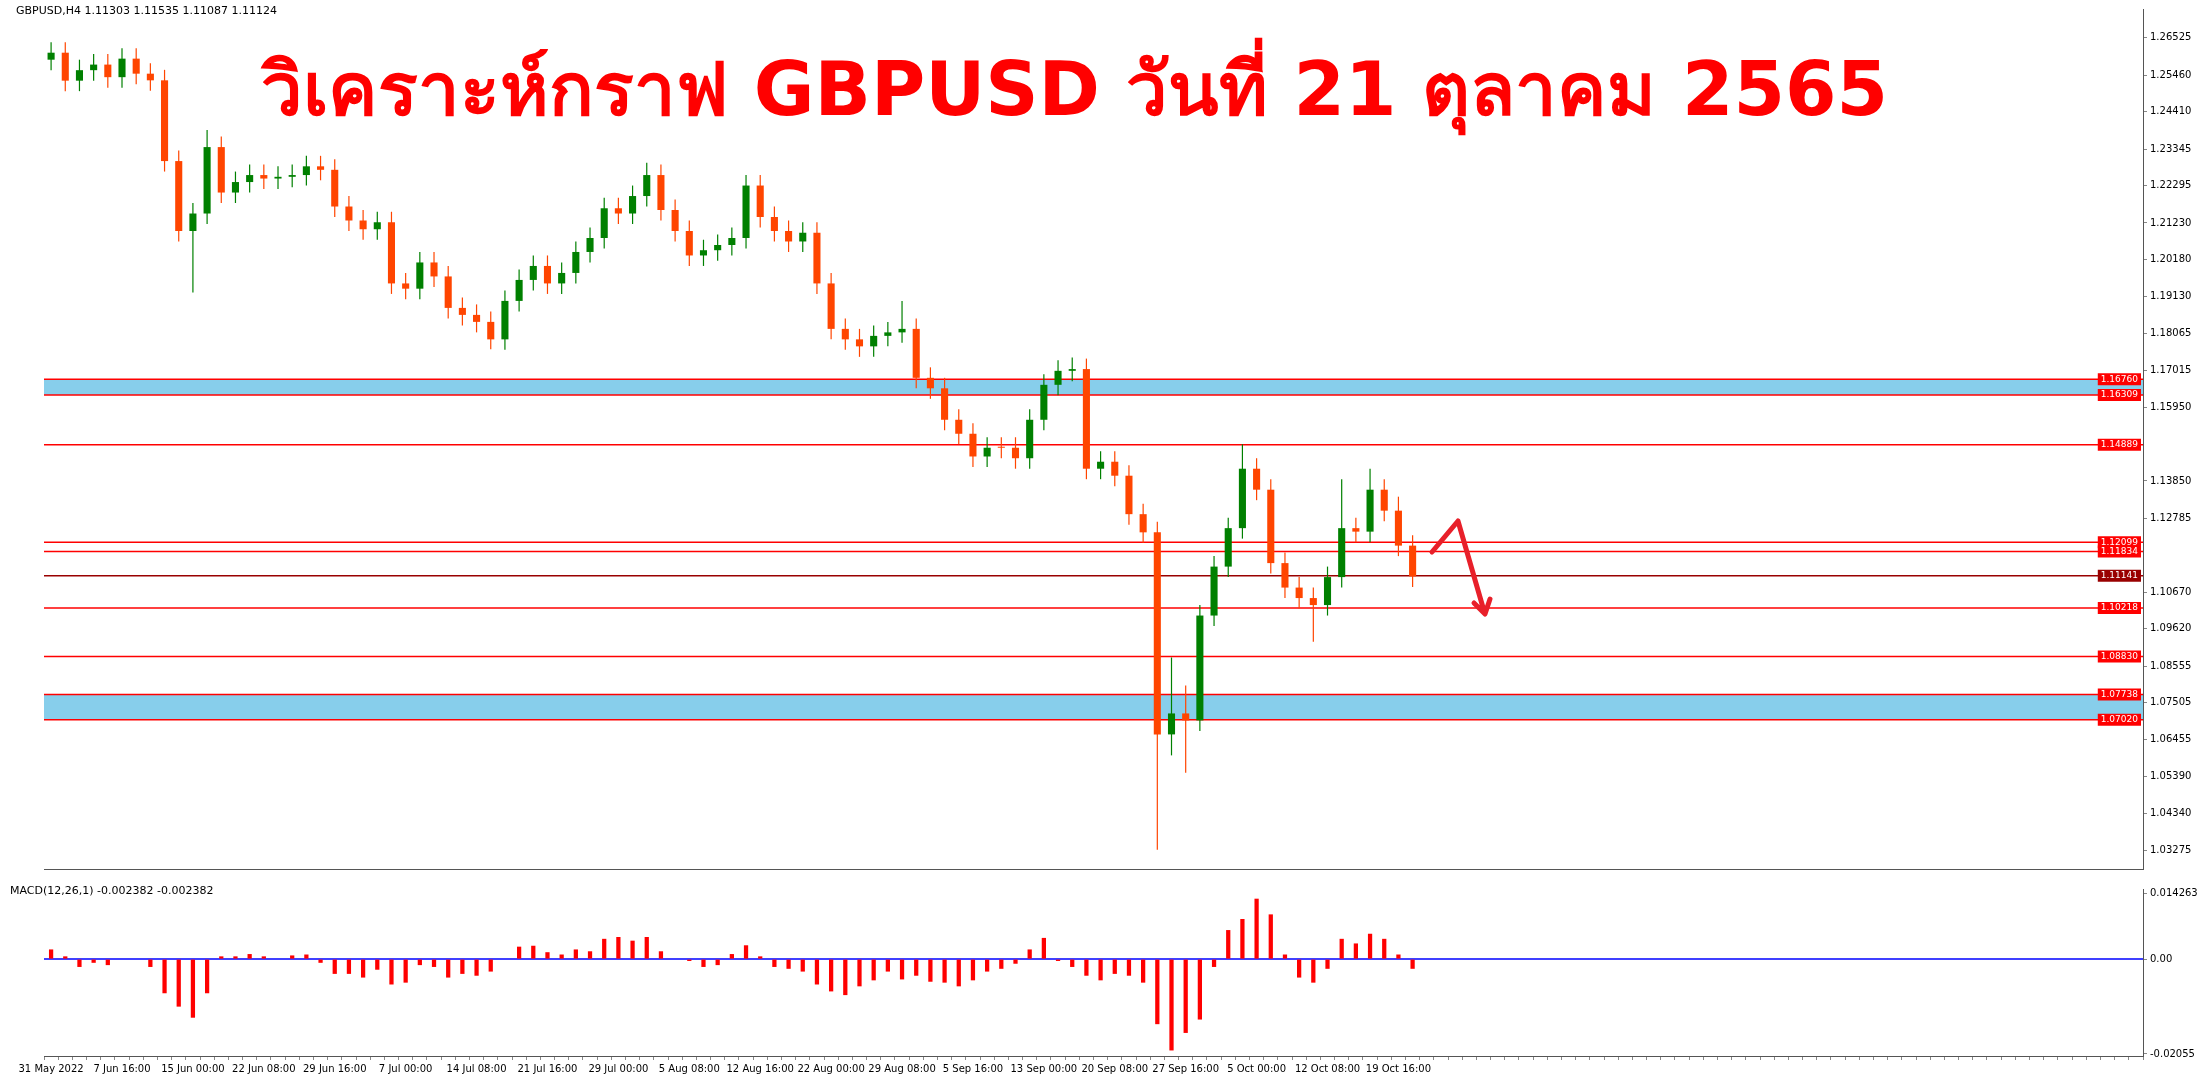  I want to click on x-tick-label: 14 Jul 08:00, so click(476, 1068).